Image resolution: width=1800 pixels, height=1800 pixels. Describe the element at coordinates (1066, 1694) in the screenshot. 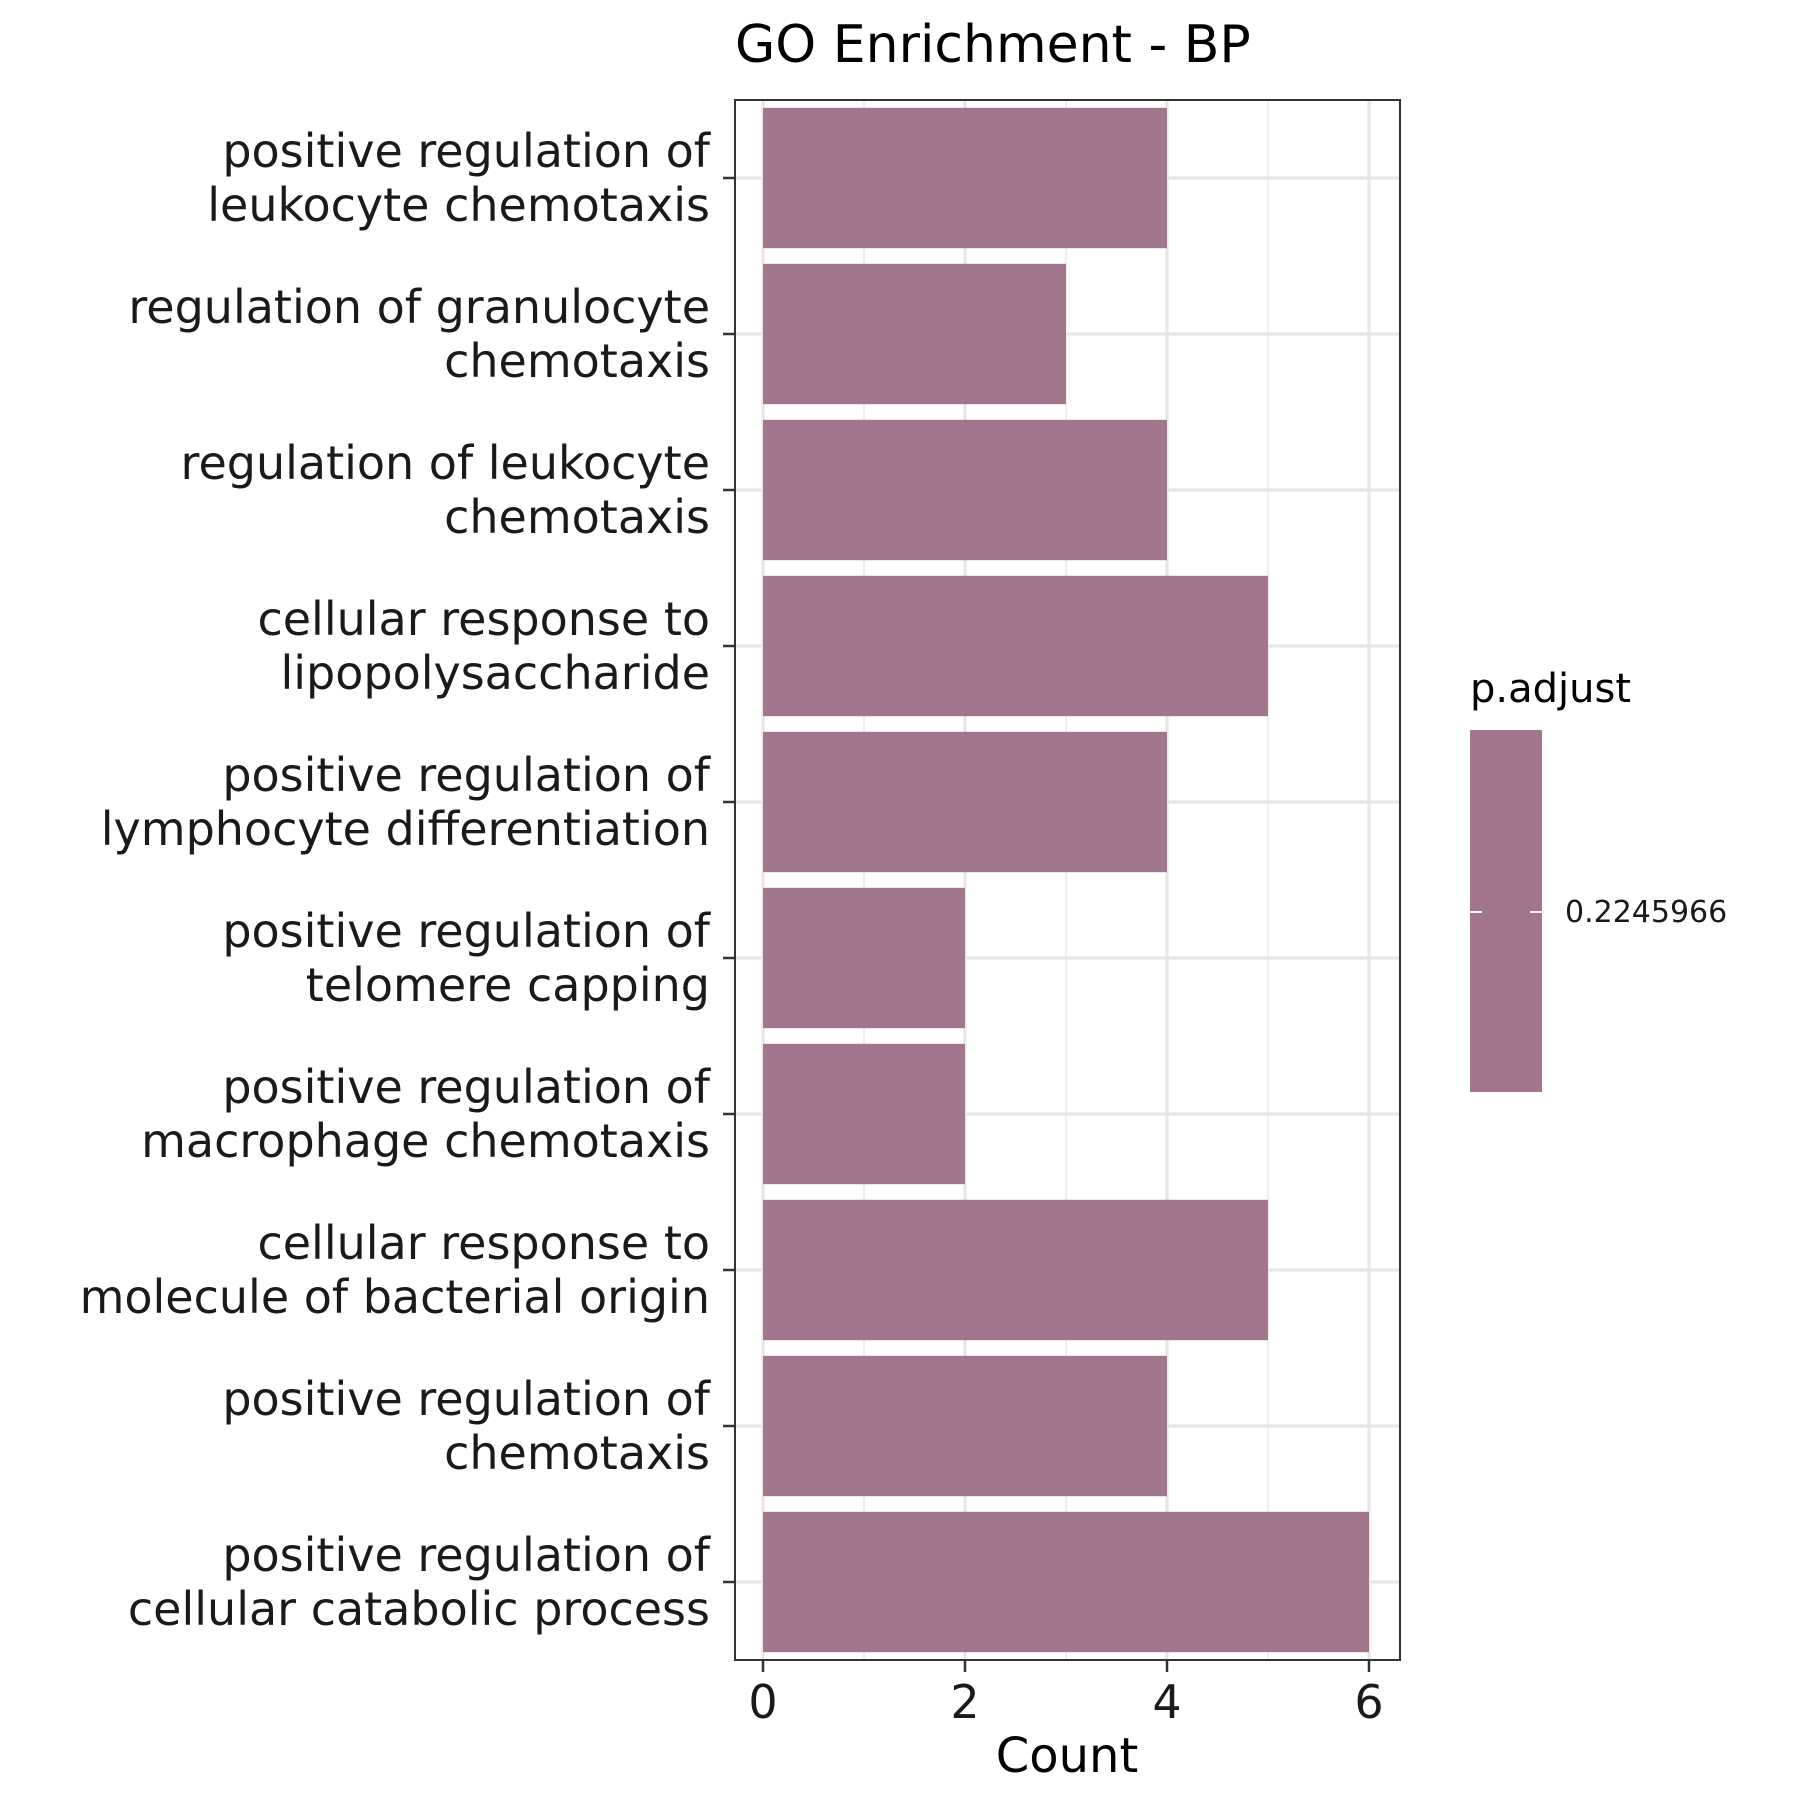

I see `x-axis: 0 2 4 6` at that location.